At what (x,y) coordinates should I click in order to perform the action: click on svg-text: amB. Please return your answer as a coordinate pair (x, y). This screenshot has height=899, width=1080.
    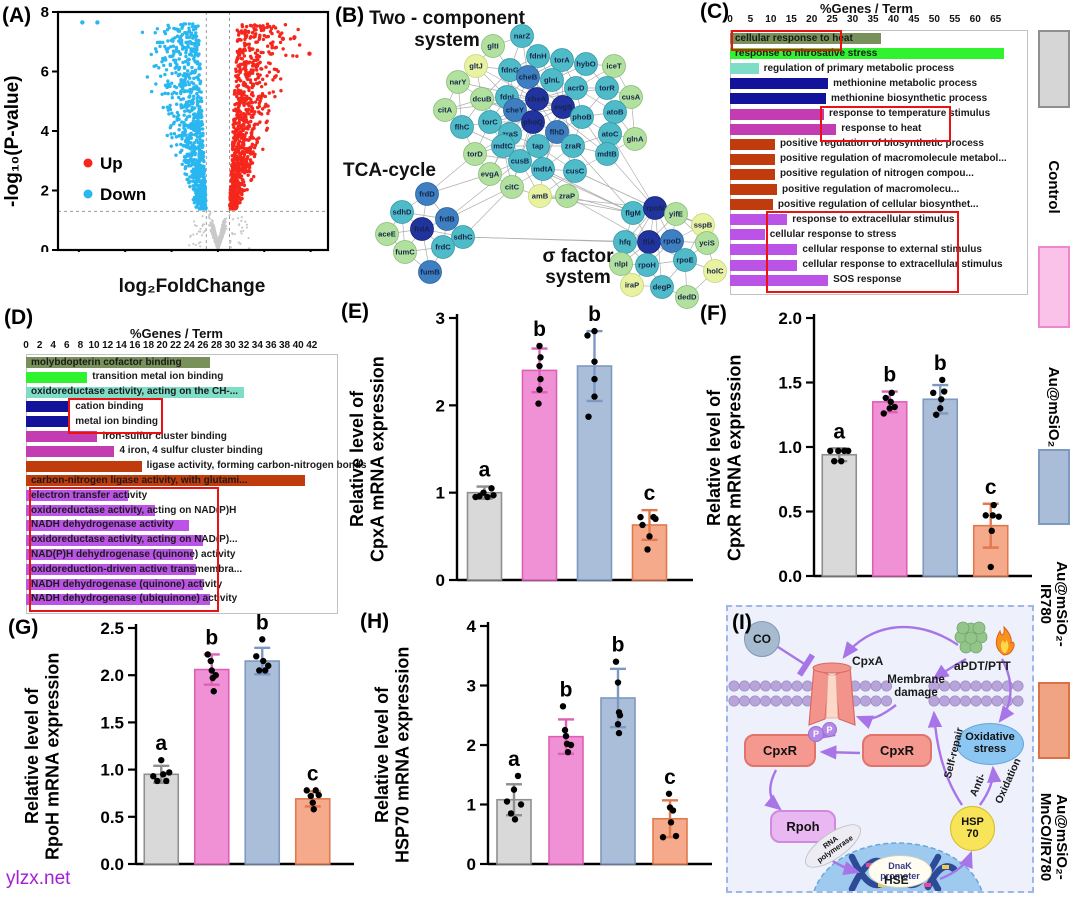
    Looking at the image, I should click on (540, 196).